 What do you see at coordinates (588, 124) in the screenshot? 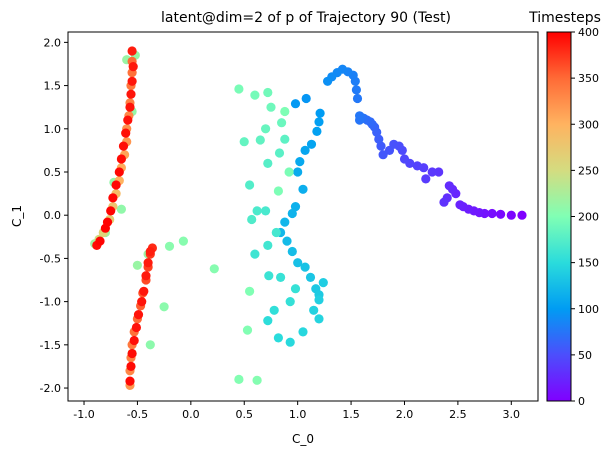
I see `colorbar-tick-label: 300` at bounding box center [588, 124].